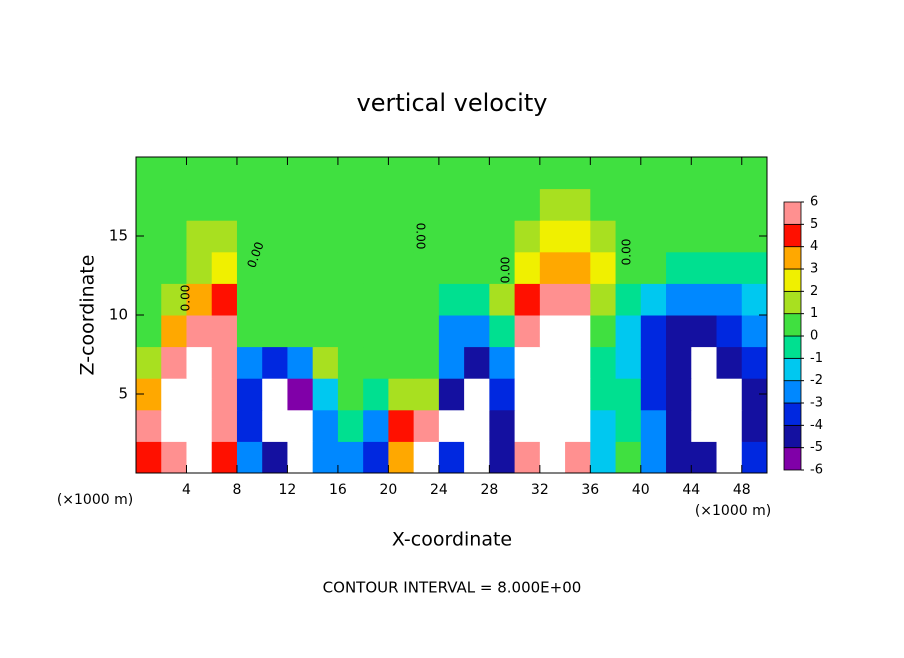 Image resolution: width=904 pixels, height=658 pixels. What do you see at coordinates (590, 490) in the screenshot?
I see `x-tick-label: 36` at bounding box center [590, 490].